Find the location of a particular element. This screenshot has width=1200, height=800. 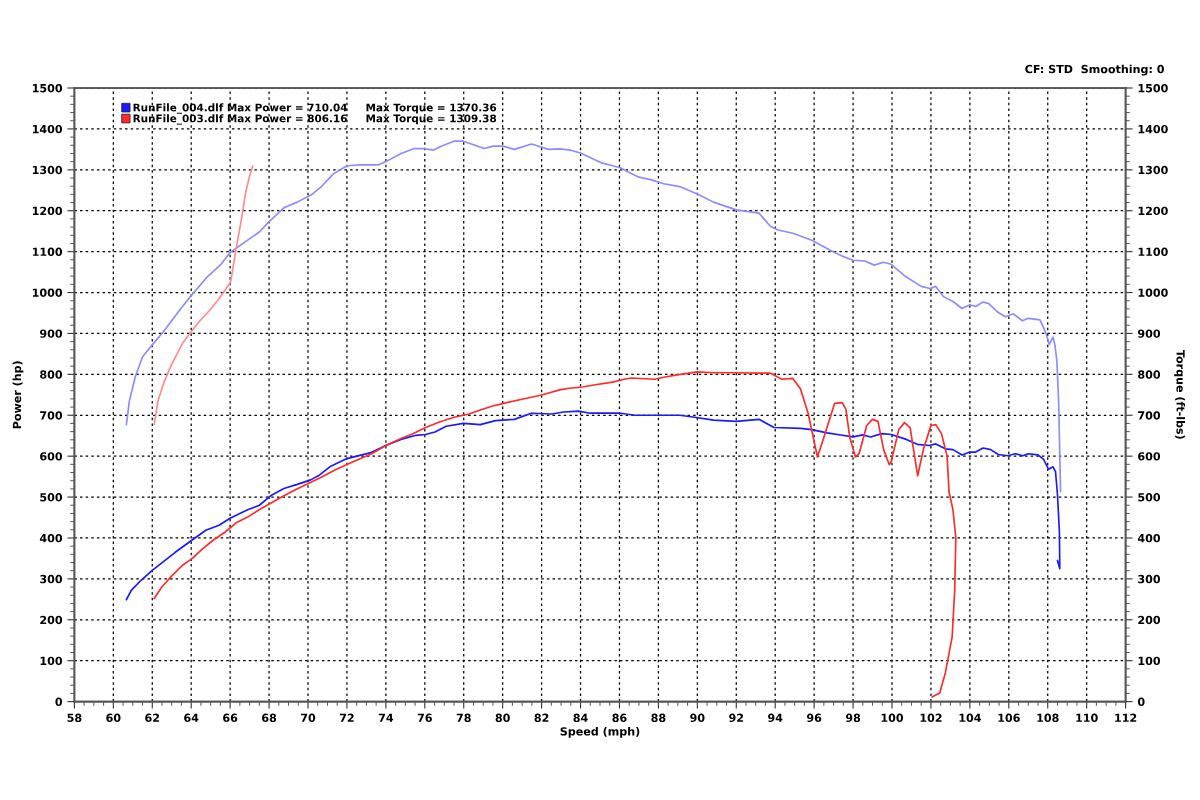

x-tick-label: 68 is located at coordinates (269, 718).